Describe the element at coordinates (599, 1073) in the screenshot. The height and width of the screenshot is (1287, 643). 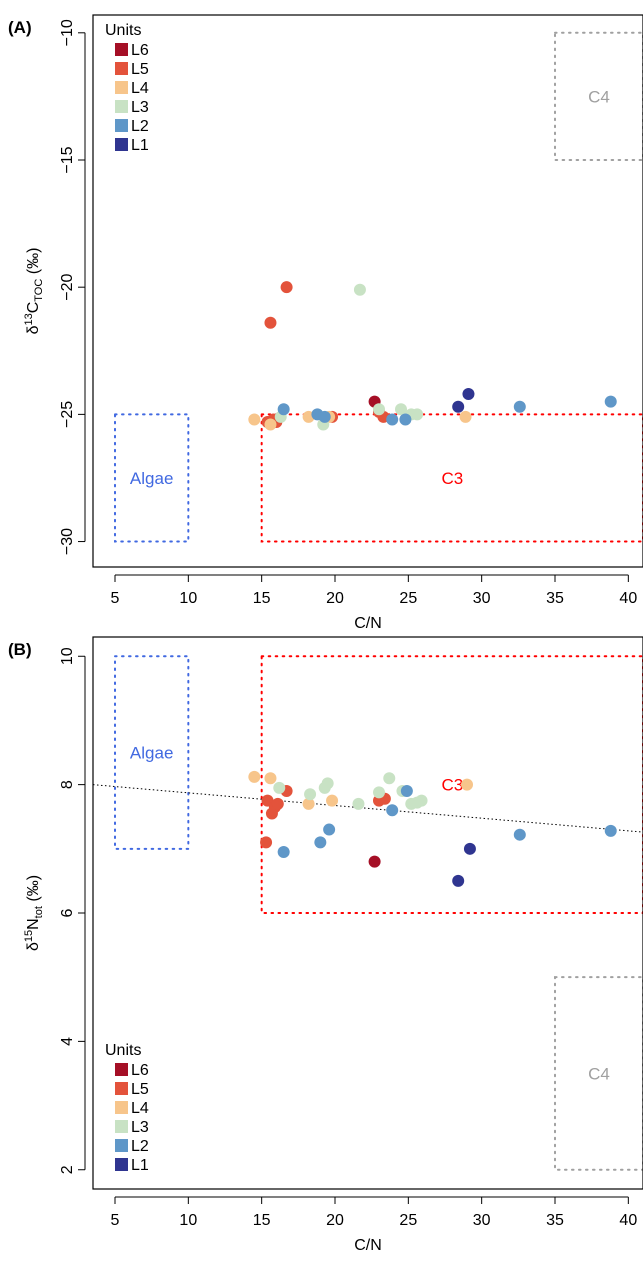
I see `panel-b-region-label-c4: C4` at that location.